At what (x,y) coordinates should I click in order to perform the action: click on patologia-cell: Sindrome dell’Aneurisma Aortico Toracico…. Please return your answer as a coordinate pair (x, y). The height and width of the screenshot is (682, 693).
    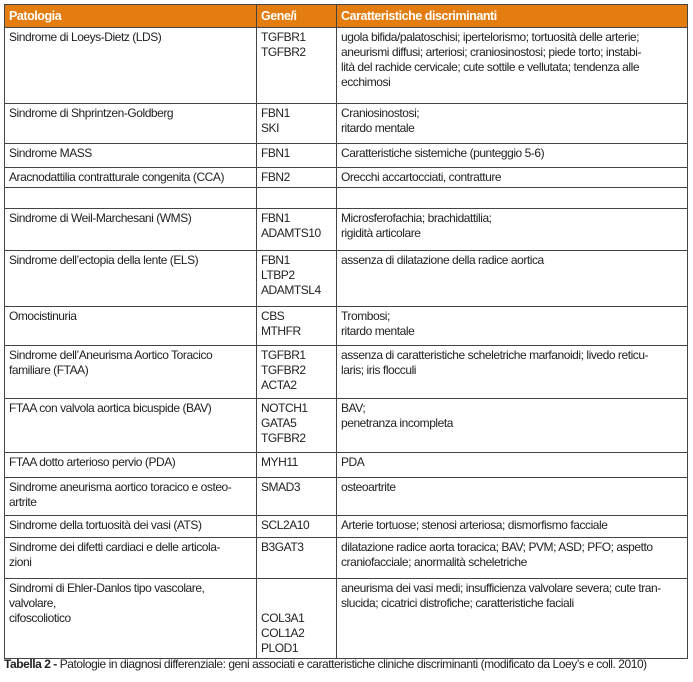
    Looking at the image, I should click on (130, 372).